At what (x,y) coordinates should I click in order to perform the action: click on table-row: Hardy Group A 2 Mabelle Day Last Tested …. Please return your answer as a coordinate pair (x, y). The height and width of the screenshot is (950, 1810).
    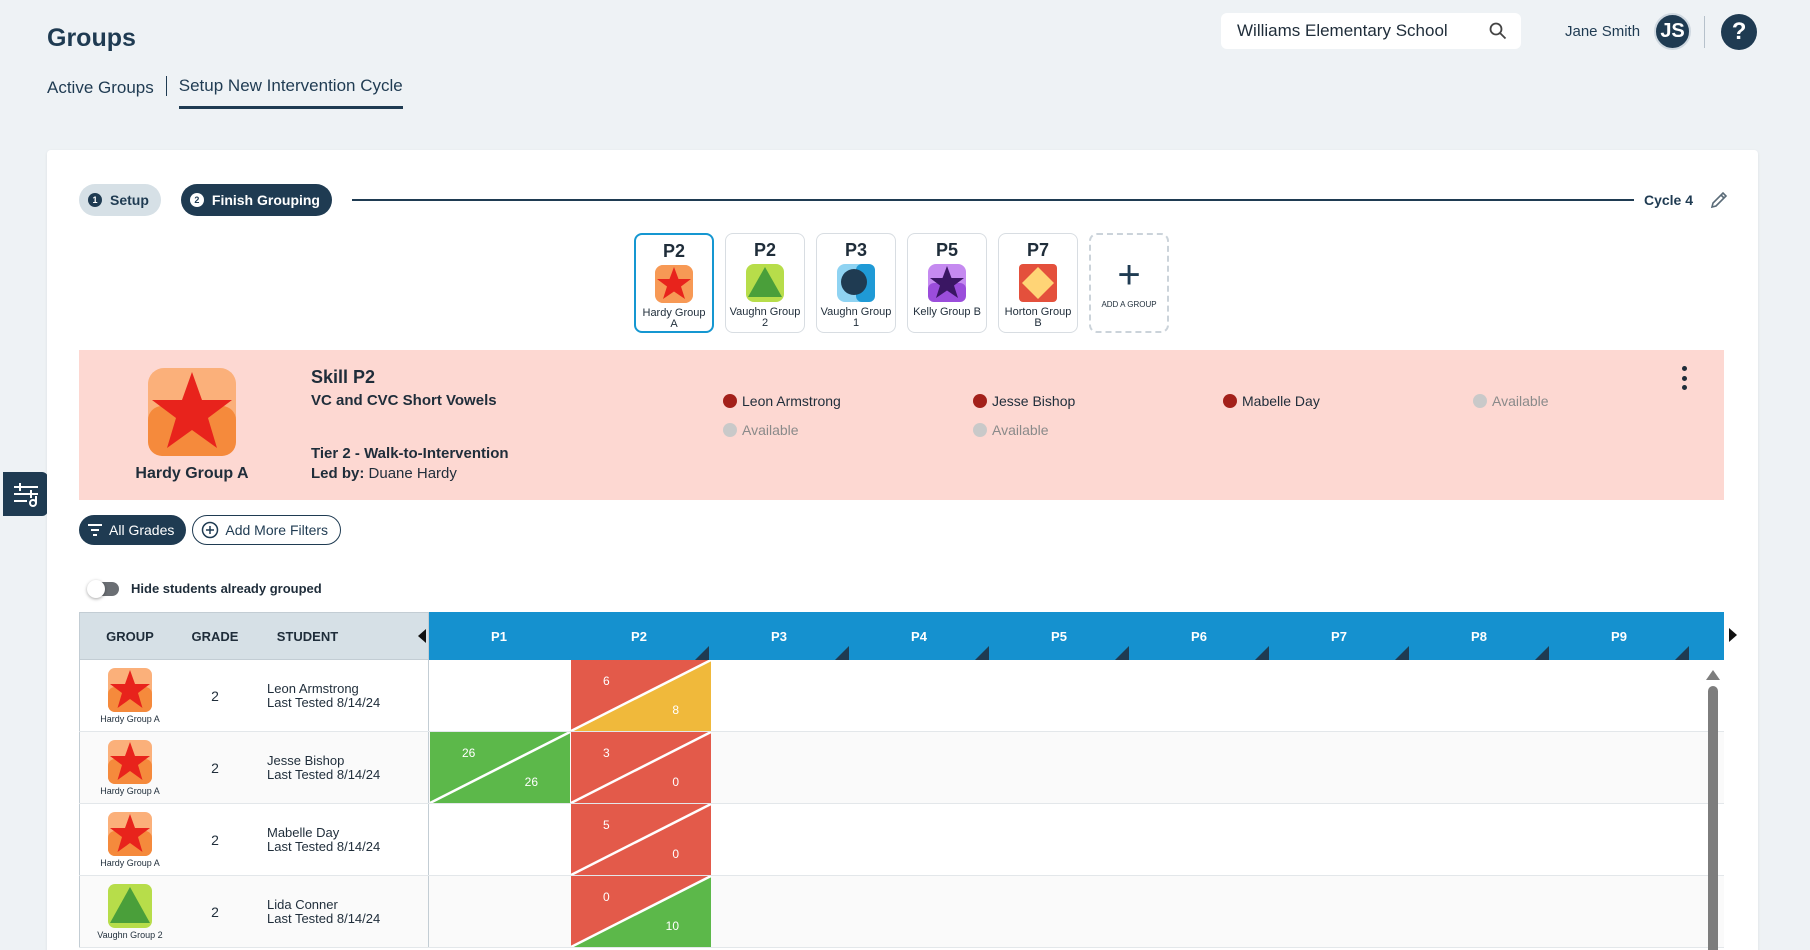
    Looking at the image, I should click on (901, 839).